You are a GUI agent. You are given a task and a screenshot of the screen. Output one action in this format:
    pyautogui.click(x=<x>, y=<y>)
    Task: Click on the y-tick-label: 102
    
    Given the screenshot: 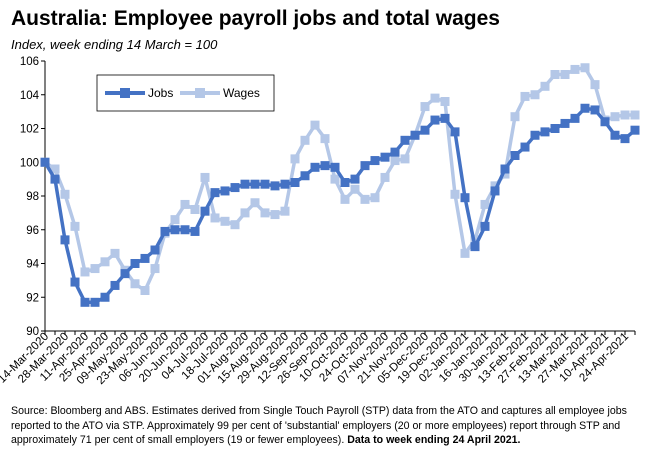 What is the action you would take?
    pyautogui.click(x=29, y=130)
    